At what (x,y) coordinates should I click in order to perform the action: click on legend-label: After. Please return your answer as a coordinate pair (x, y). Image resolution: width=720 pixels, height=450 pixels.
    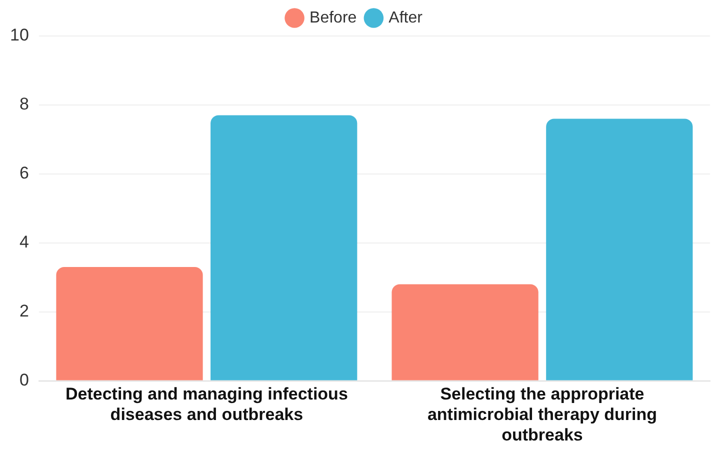
    Looking at the image, I should click on (406, 17).